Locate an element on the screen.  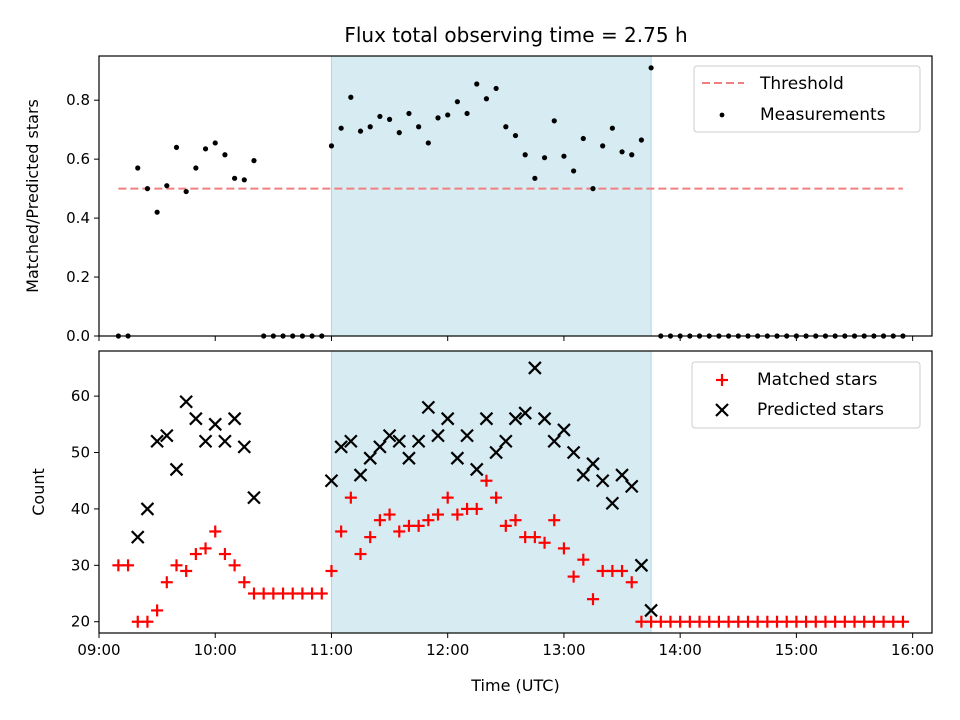
y-tick-label: 0.4 is located at coordinates (78, 218).